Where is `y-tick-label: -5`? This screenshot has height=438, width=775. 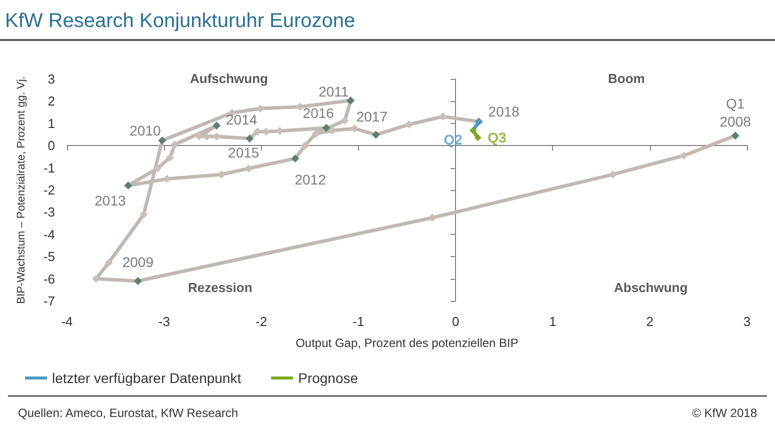
y-tick-label: -5 is located at coordinates (49, 256).